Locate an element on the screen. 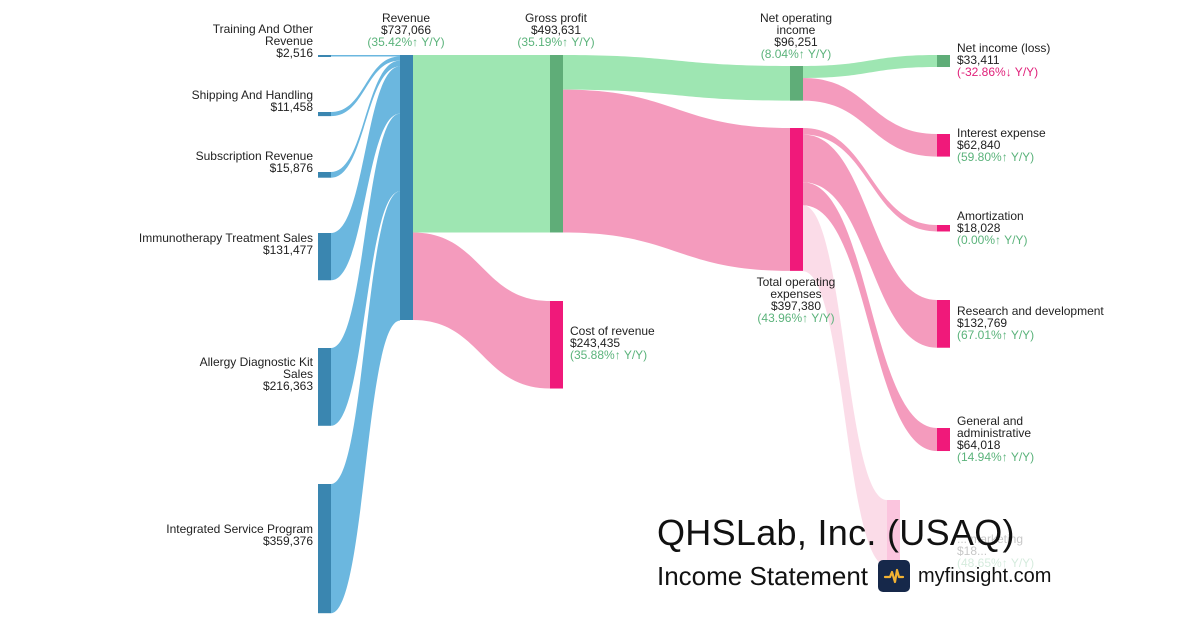  label-cor-name-0: Cost of revenue is located at coordinates (612, 331).